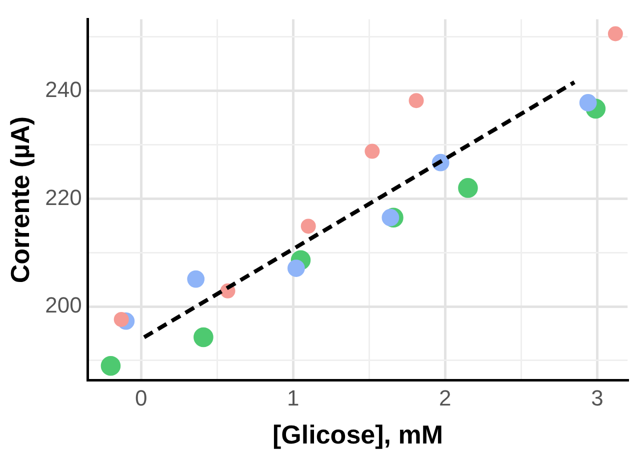 This screenshot has height=454, width=638. I want to click on x-axis-title: [Glicose], mM, so click(357, 435).